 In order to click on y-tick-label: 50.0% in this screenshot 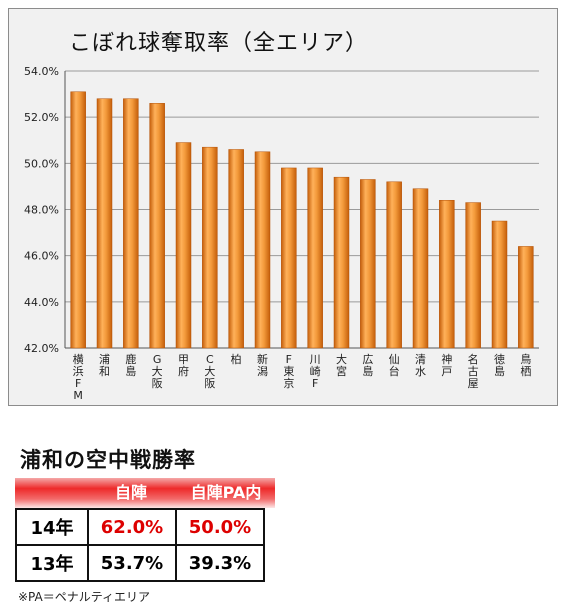, I will do `click(41, 163)`.